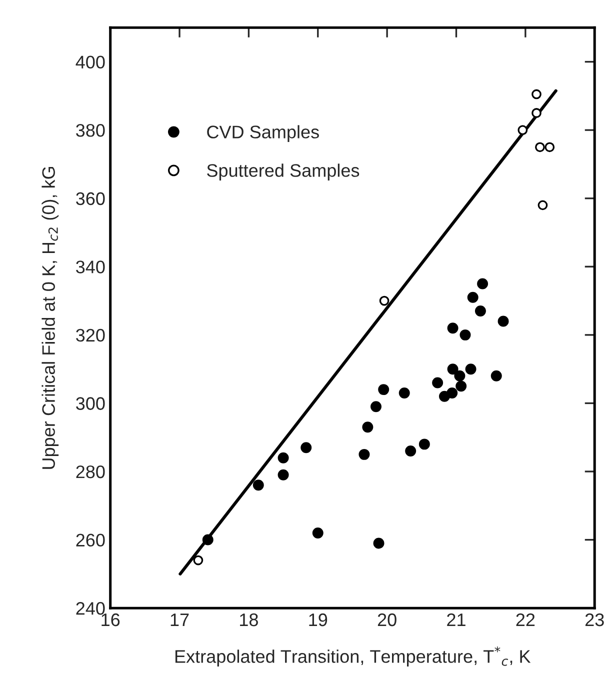 This screenshot has height=691, width=613. I want to click on x-tick-label: 21, so click(456, 619).